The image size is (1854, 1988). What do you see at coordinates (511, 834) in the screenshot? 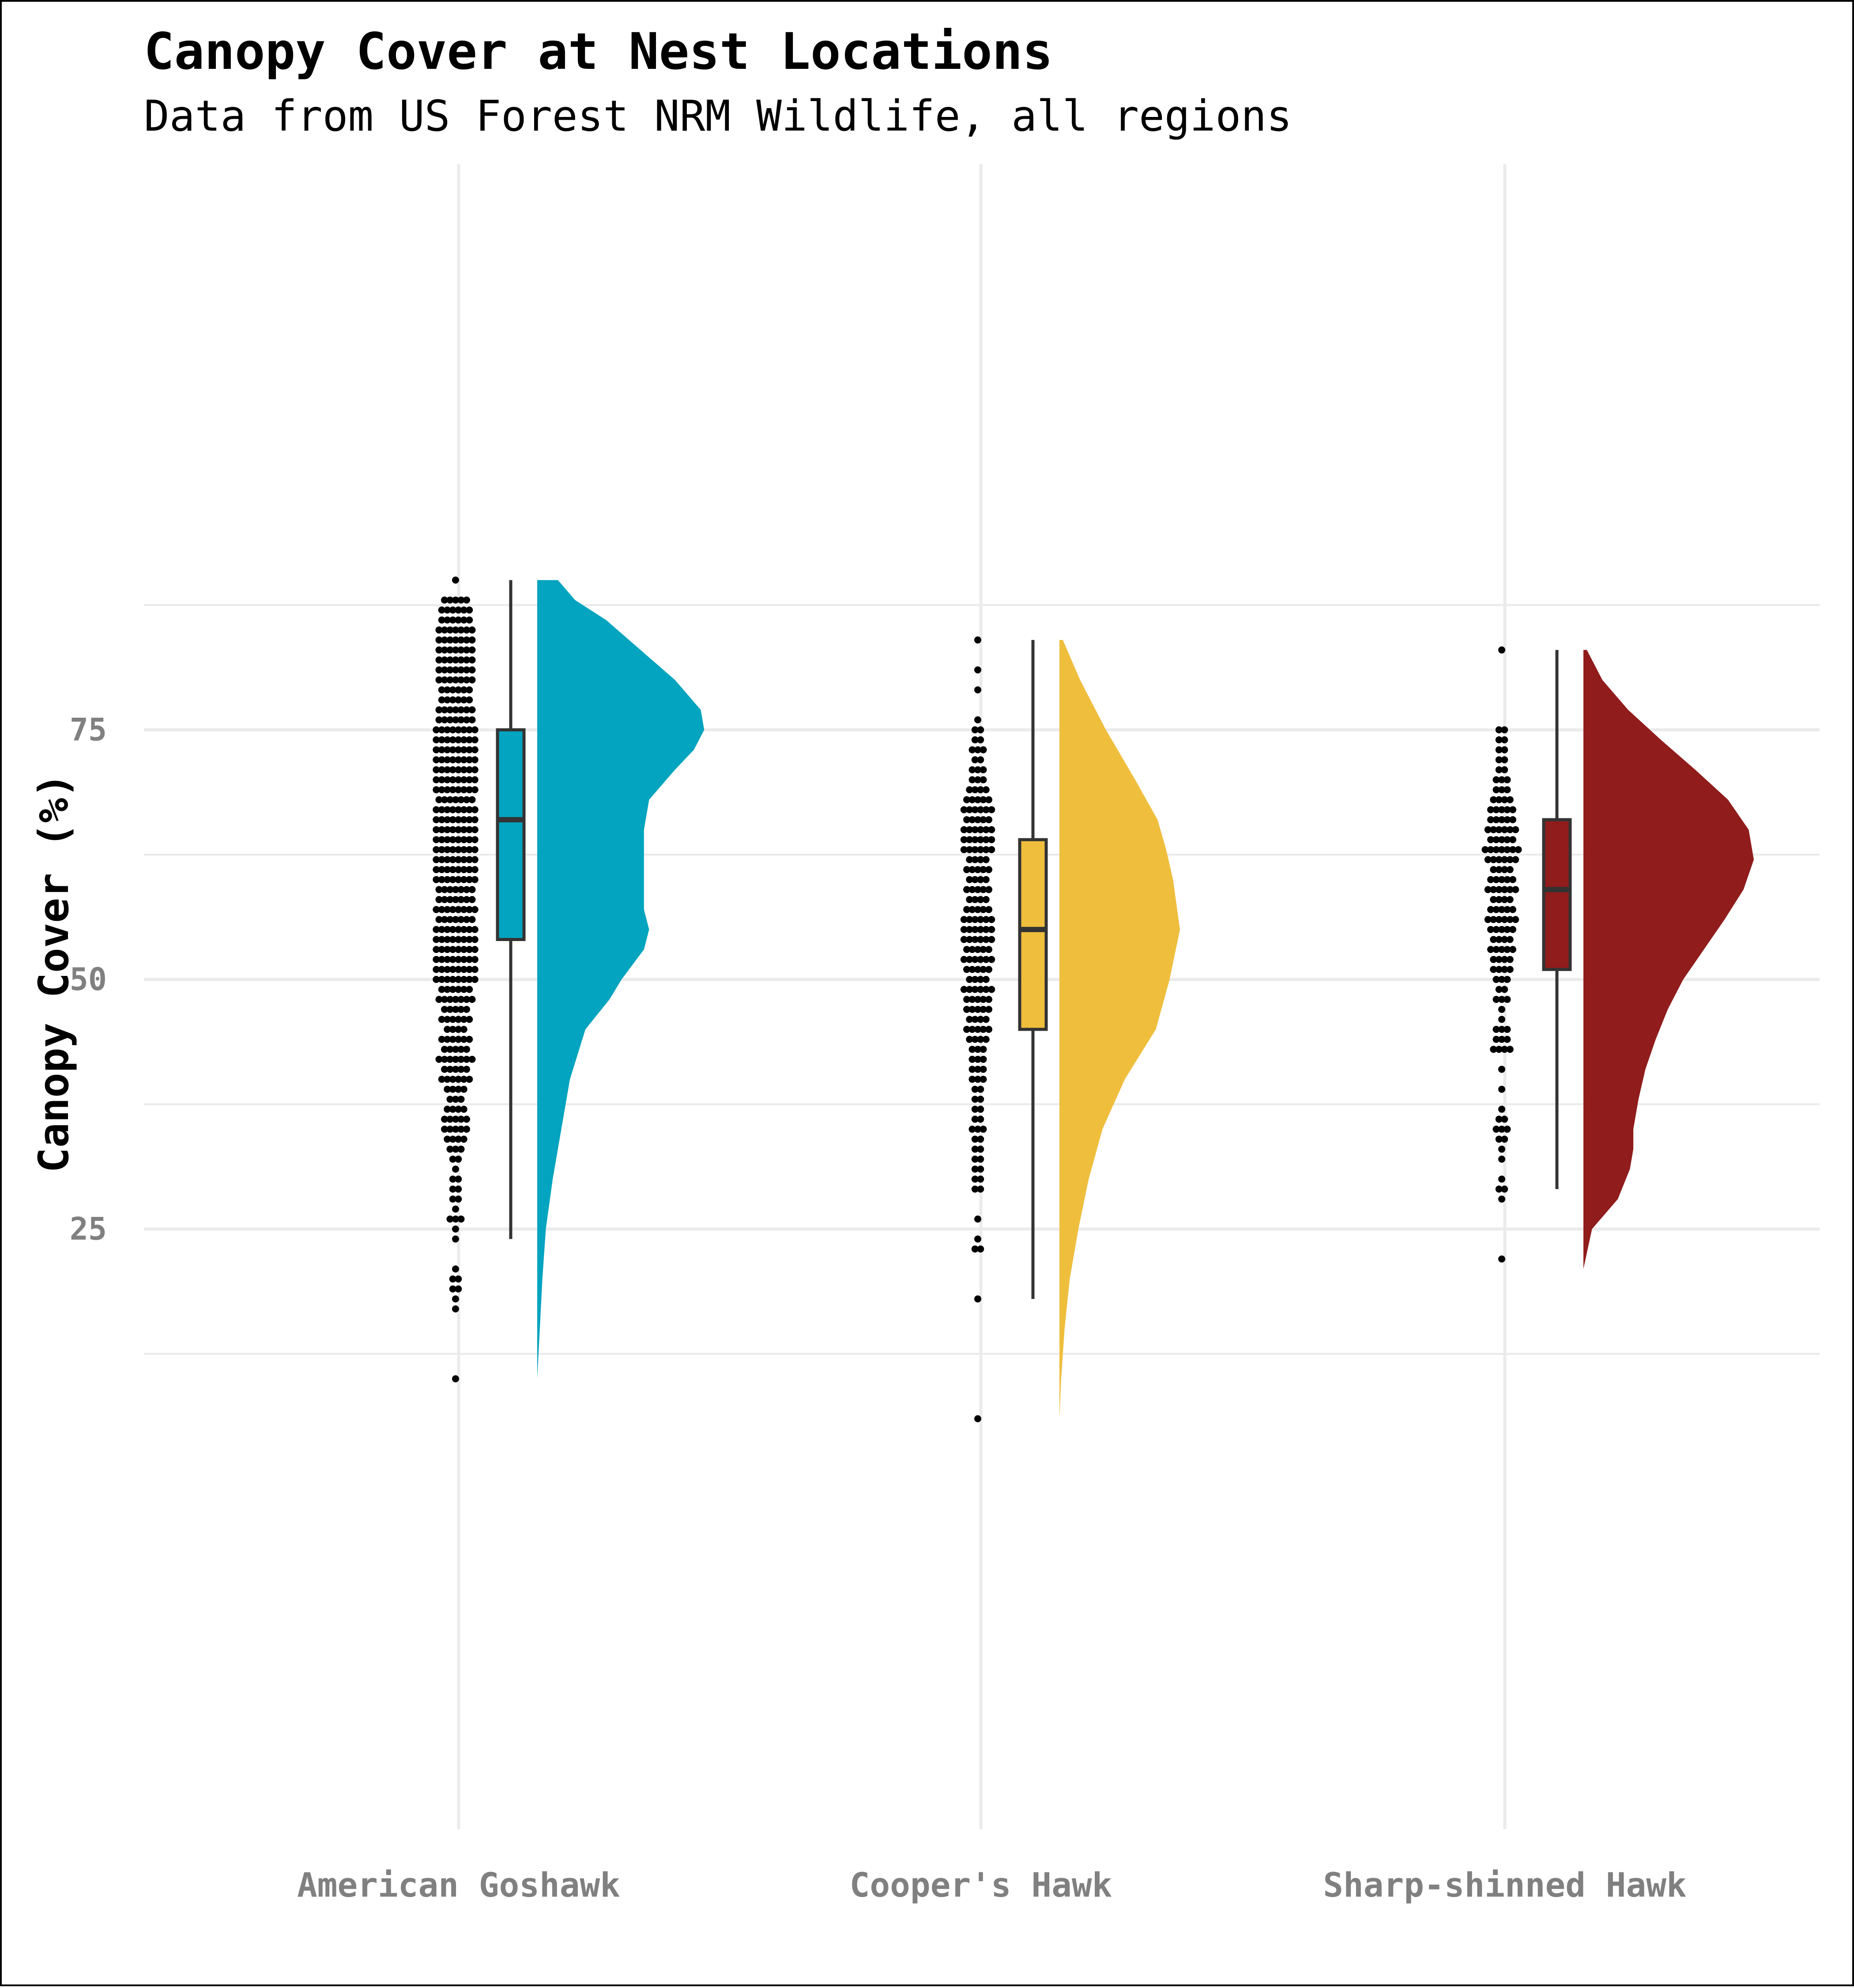
I see `box-iqr` at bounding box center [511, 834].